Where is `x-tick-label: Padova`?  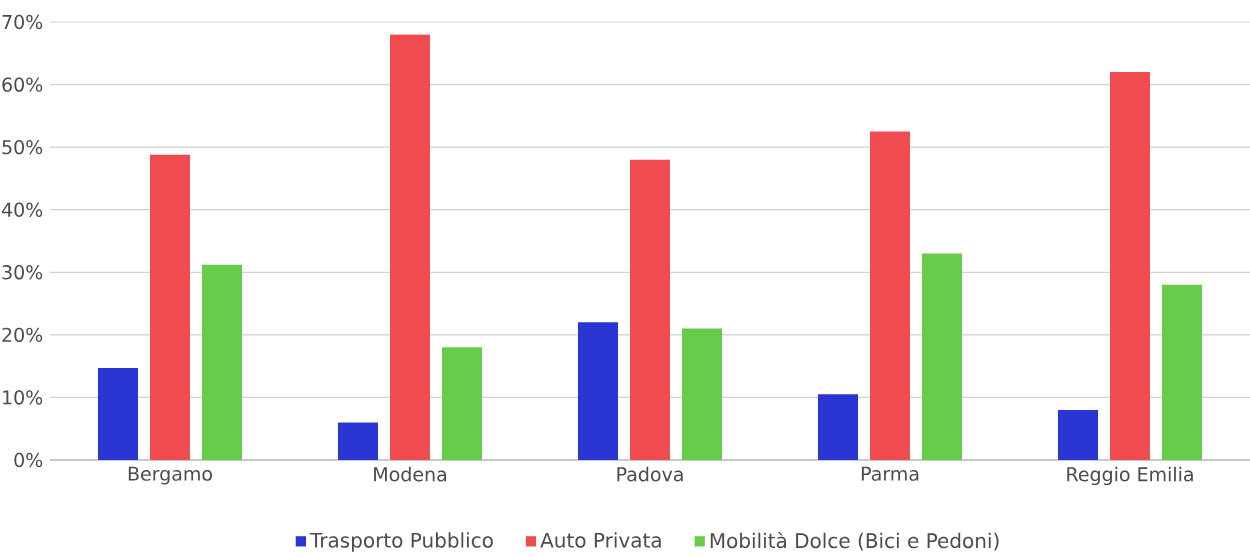 x-tick-label: Padova is located at coordinates (650, 474).